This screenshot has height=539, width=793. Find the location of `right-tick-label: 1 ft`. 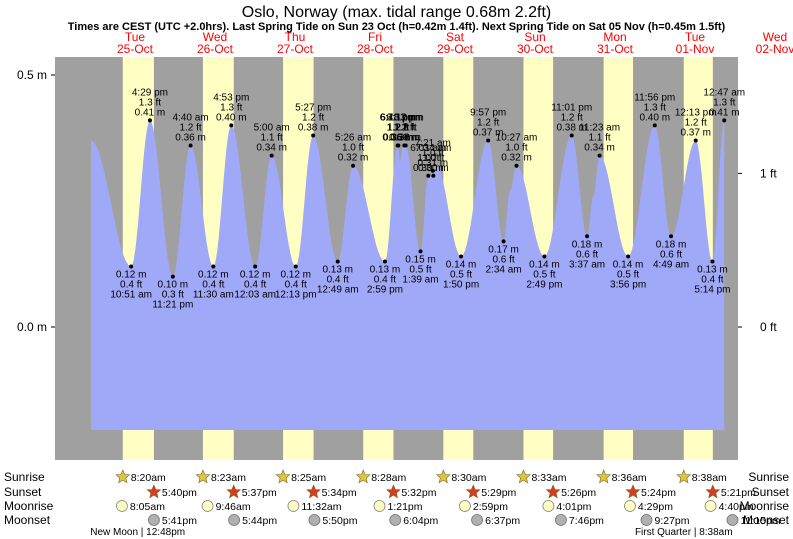

right-tick-label: 1 ft is located at coordinates (768, 173).